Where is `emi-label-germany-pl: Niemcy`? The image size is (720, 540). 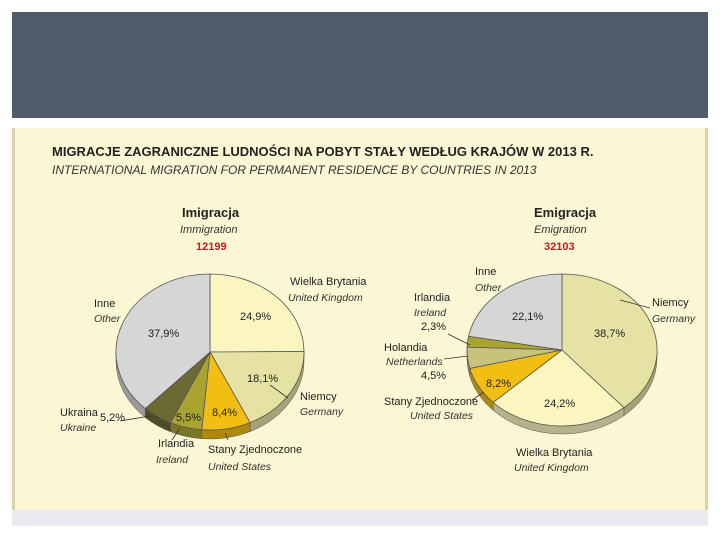
emi-label-germany-pl: Niemcy is located at coordinates (670, 303).